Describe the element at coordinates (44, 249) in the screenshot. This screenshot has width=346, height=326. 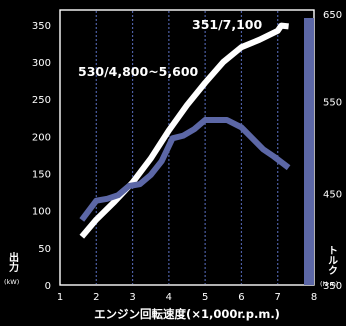
I see `y-left-tick-label: 50` at that location.